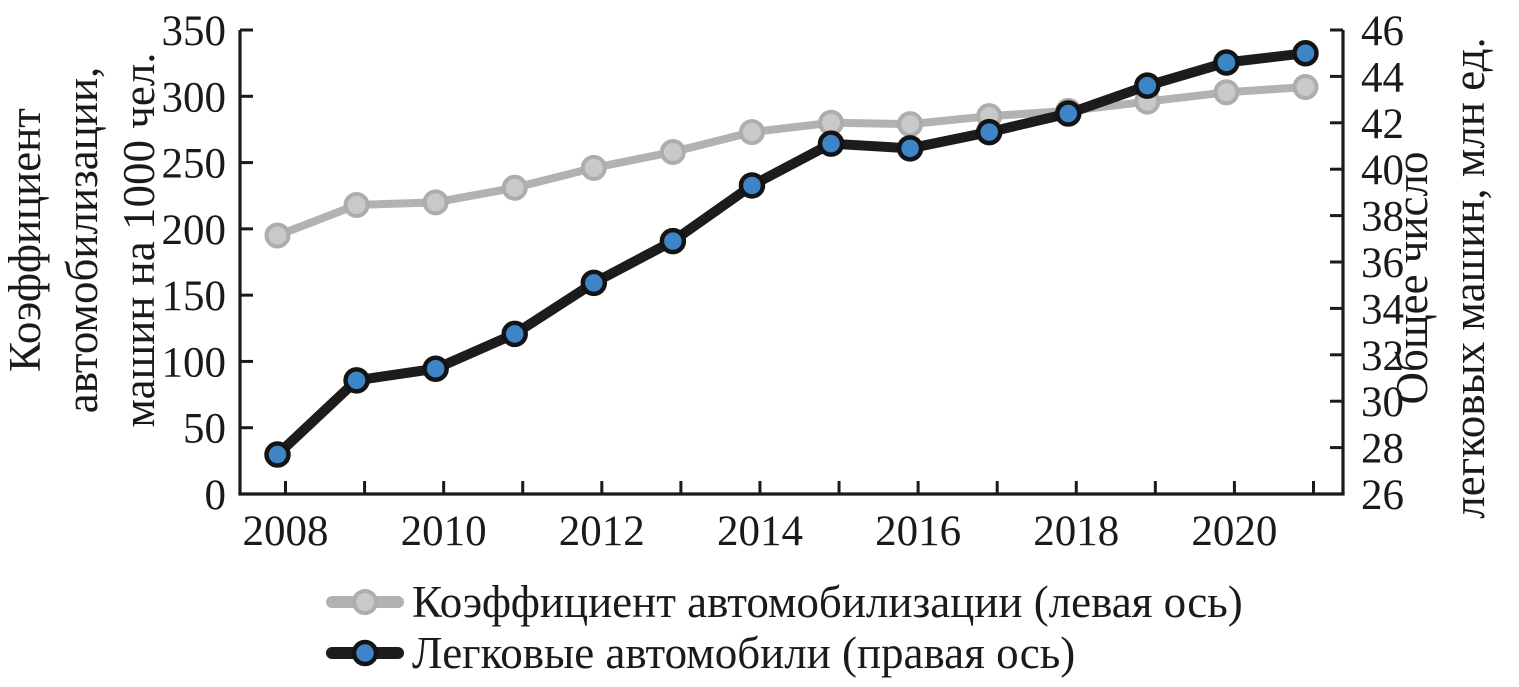  I want to click on x-axis-tick-label: 2014, so click(760, 531).